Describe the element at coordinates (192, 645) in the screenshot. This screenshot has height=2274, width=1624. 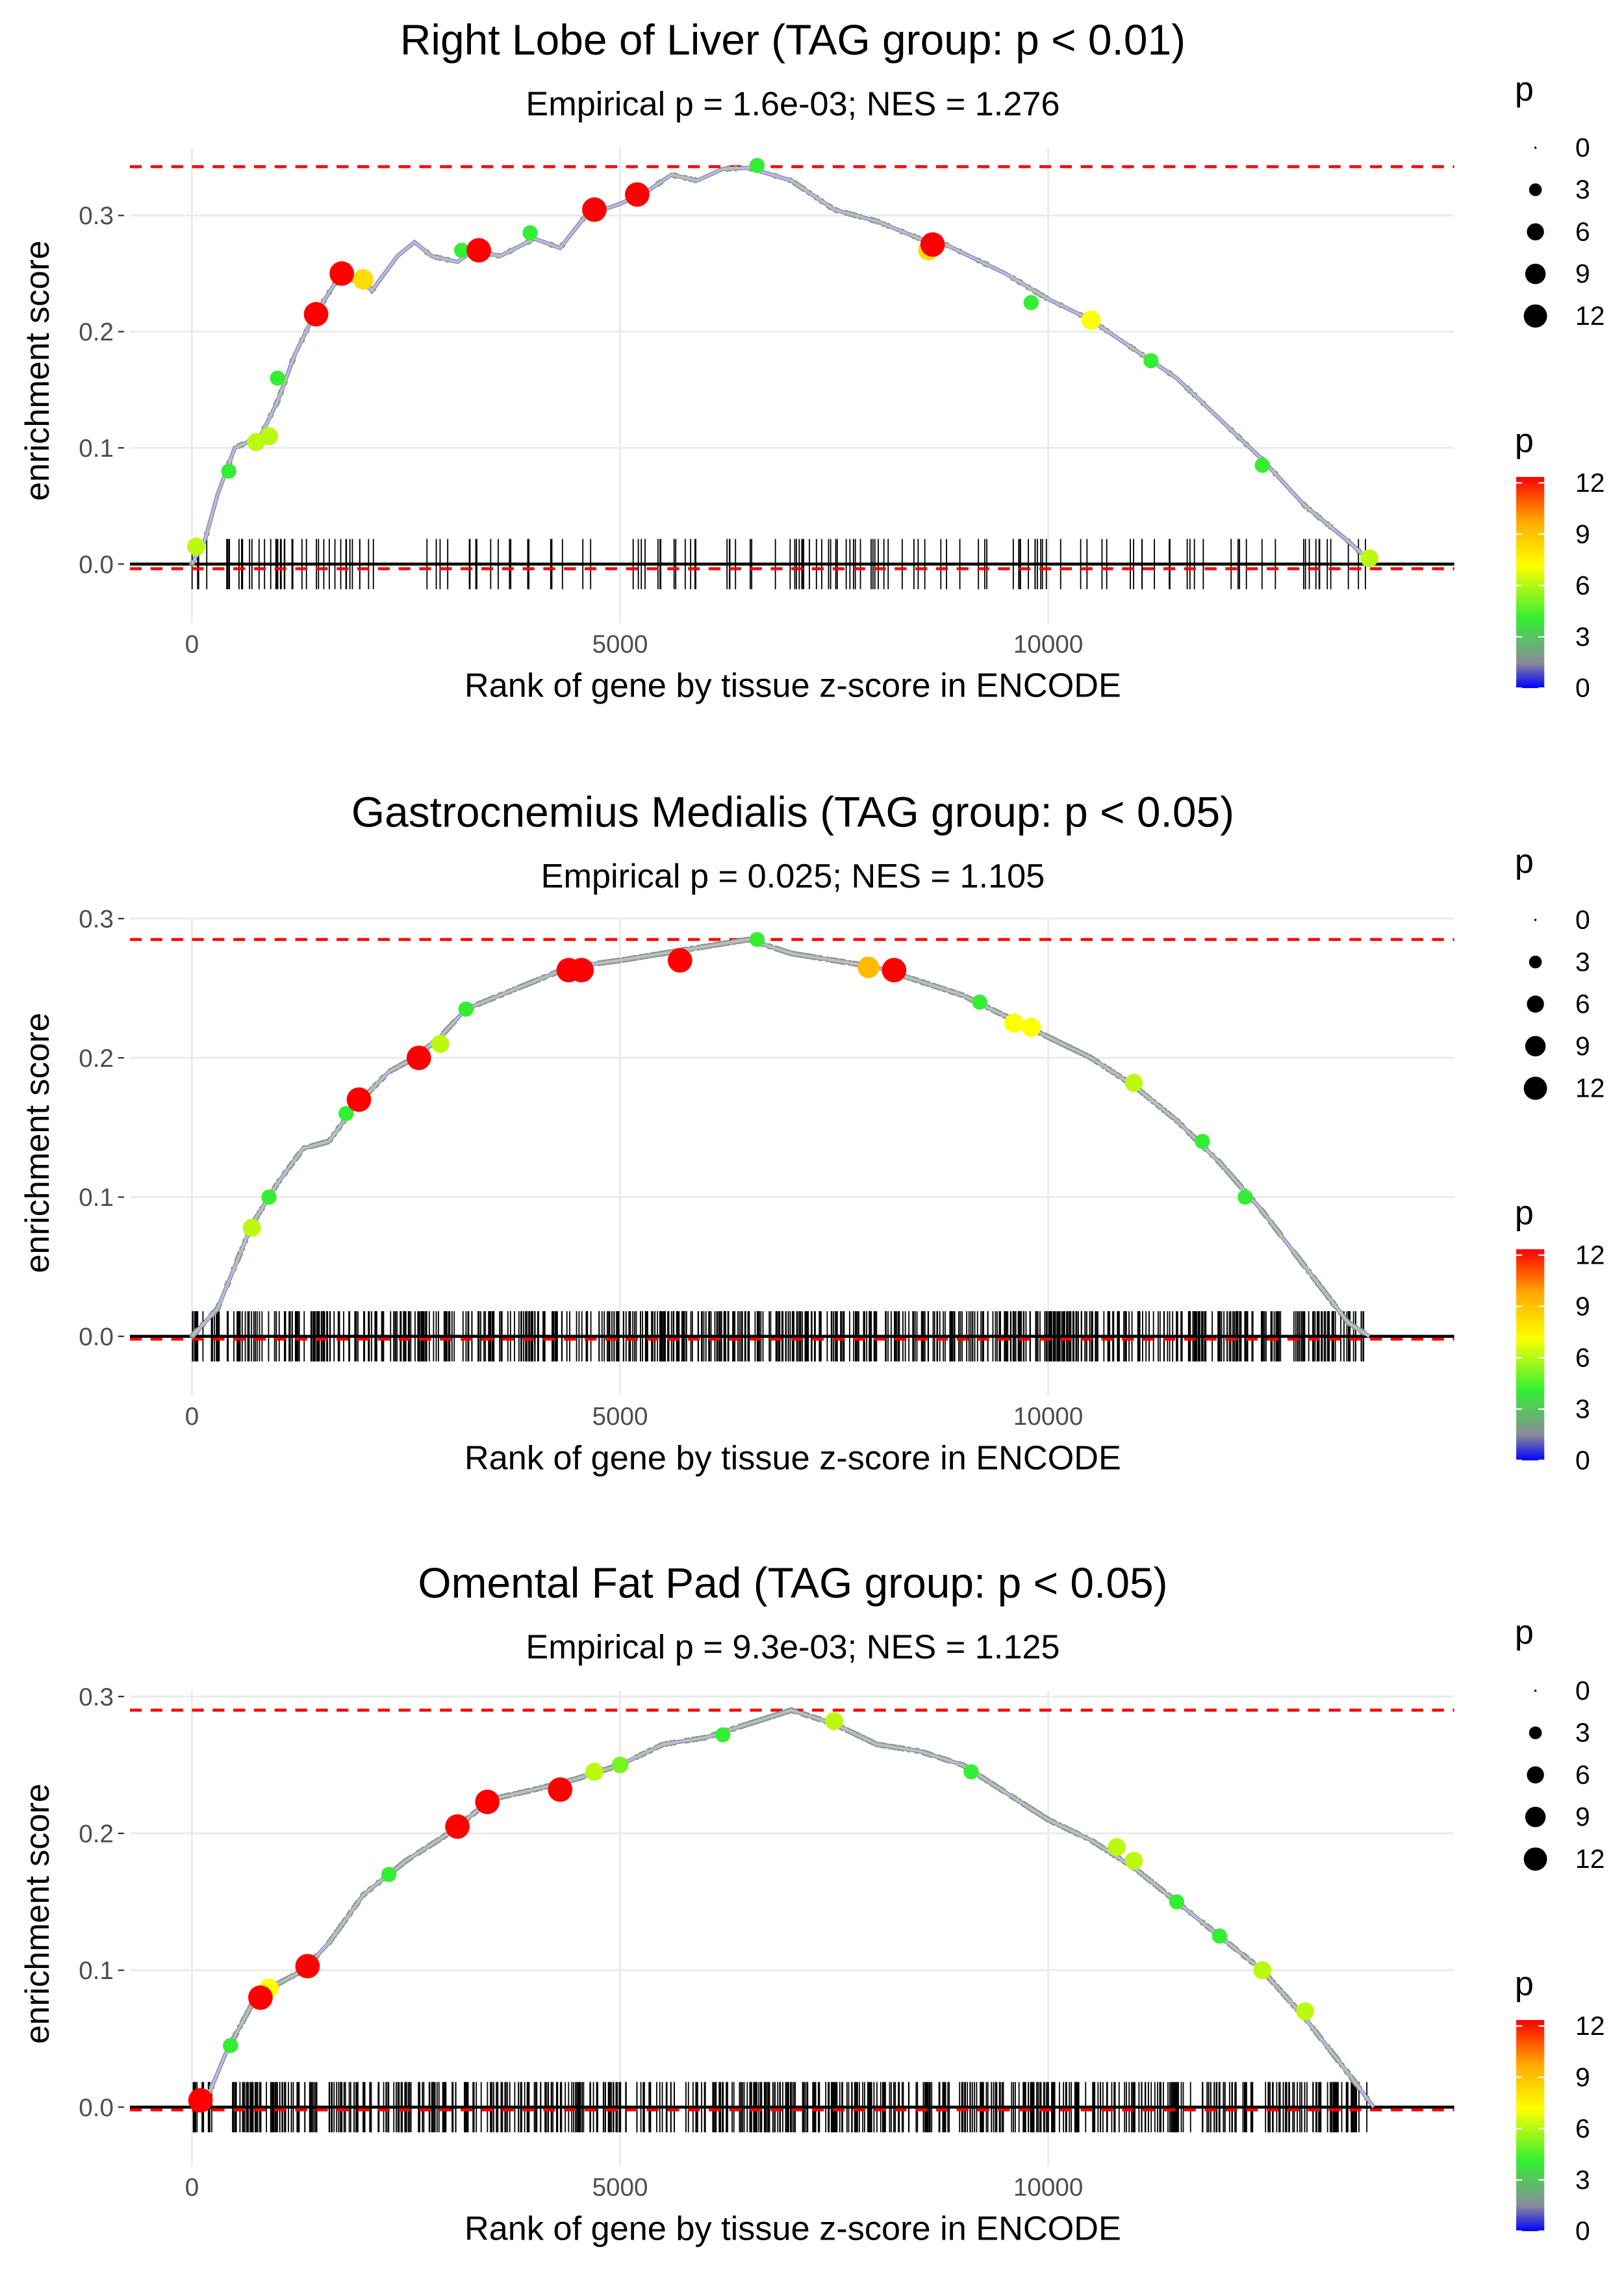
I see `x-tick-label: 0` at that location.